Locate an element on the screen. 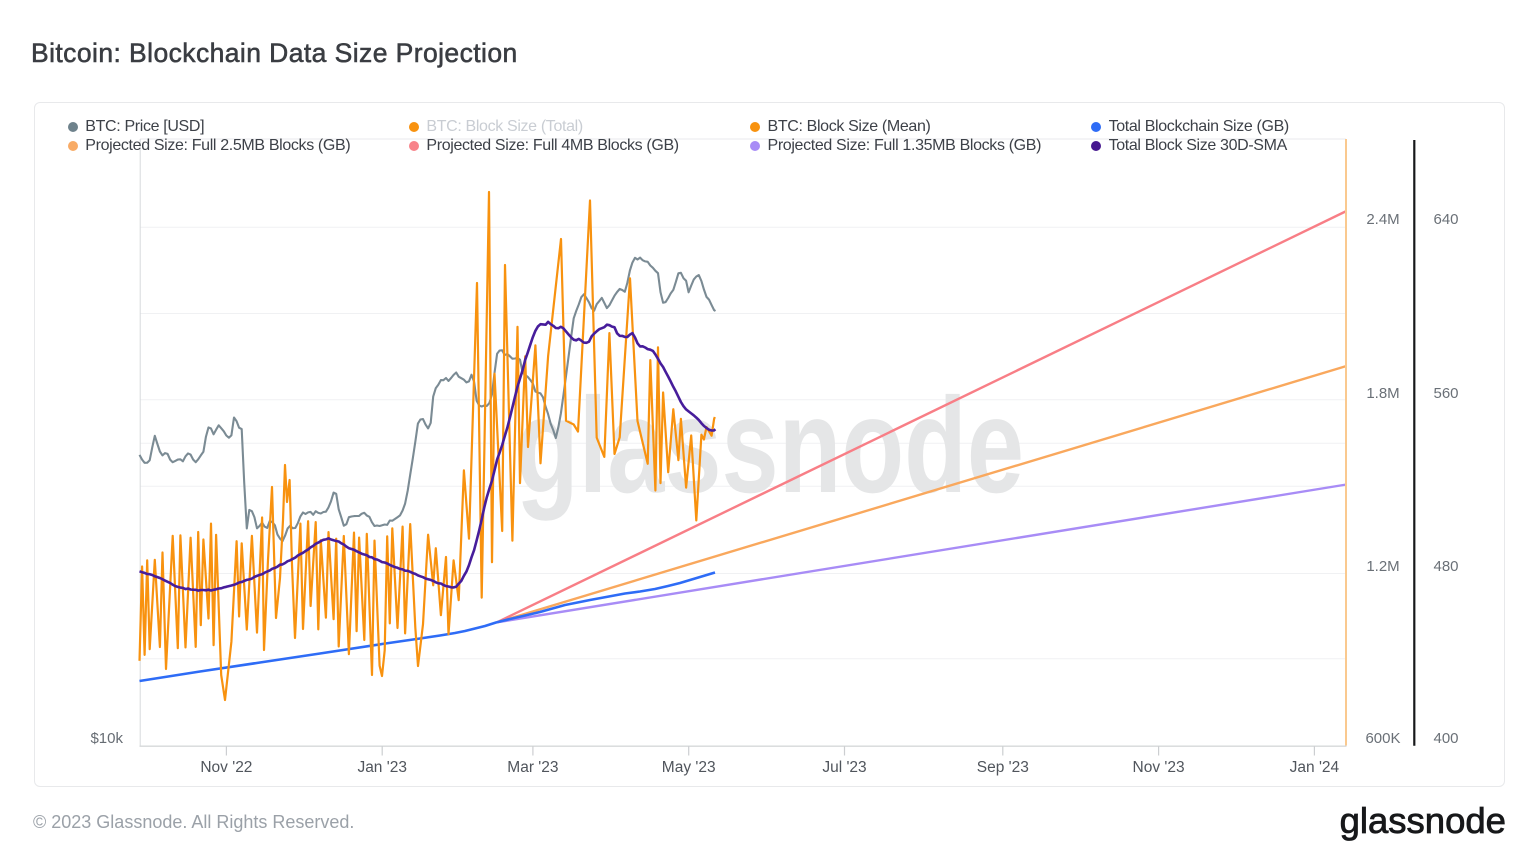 The image size is (1536, 864). svg-text: $10k is located at coordinates (106, 738).